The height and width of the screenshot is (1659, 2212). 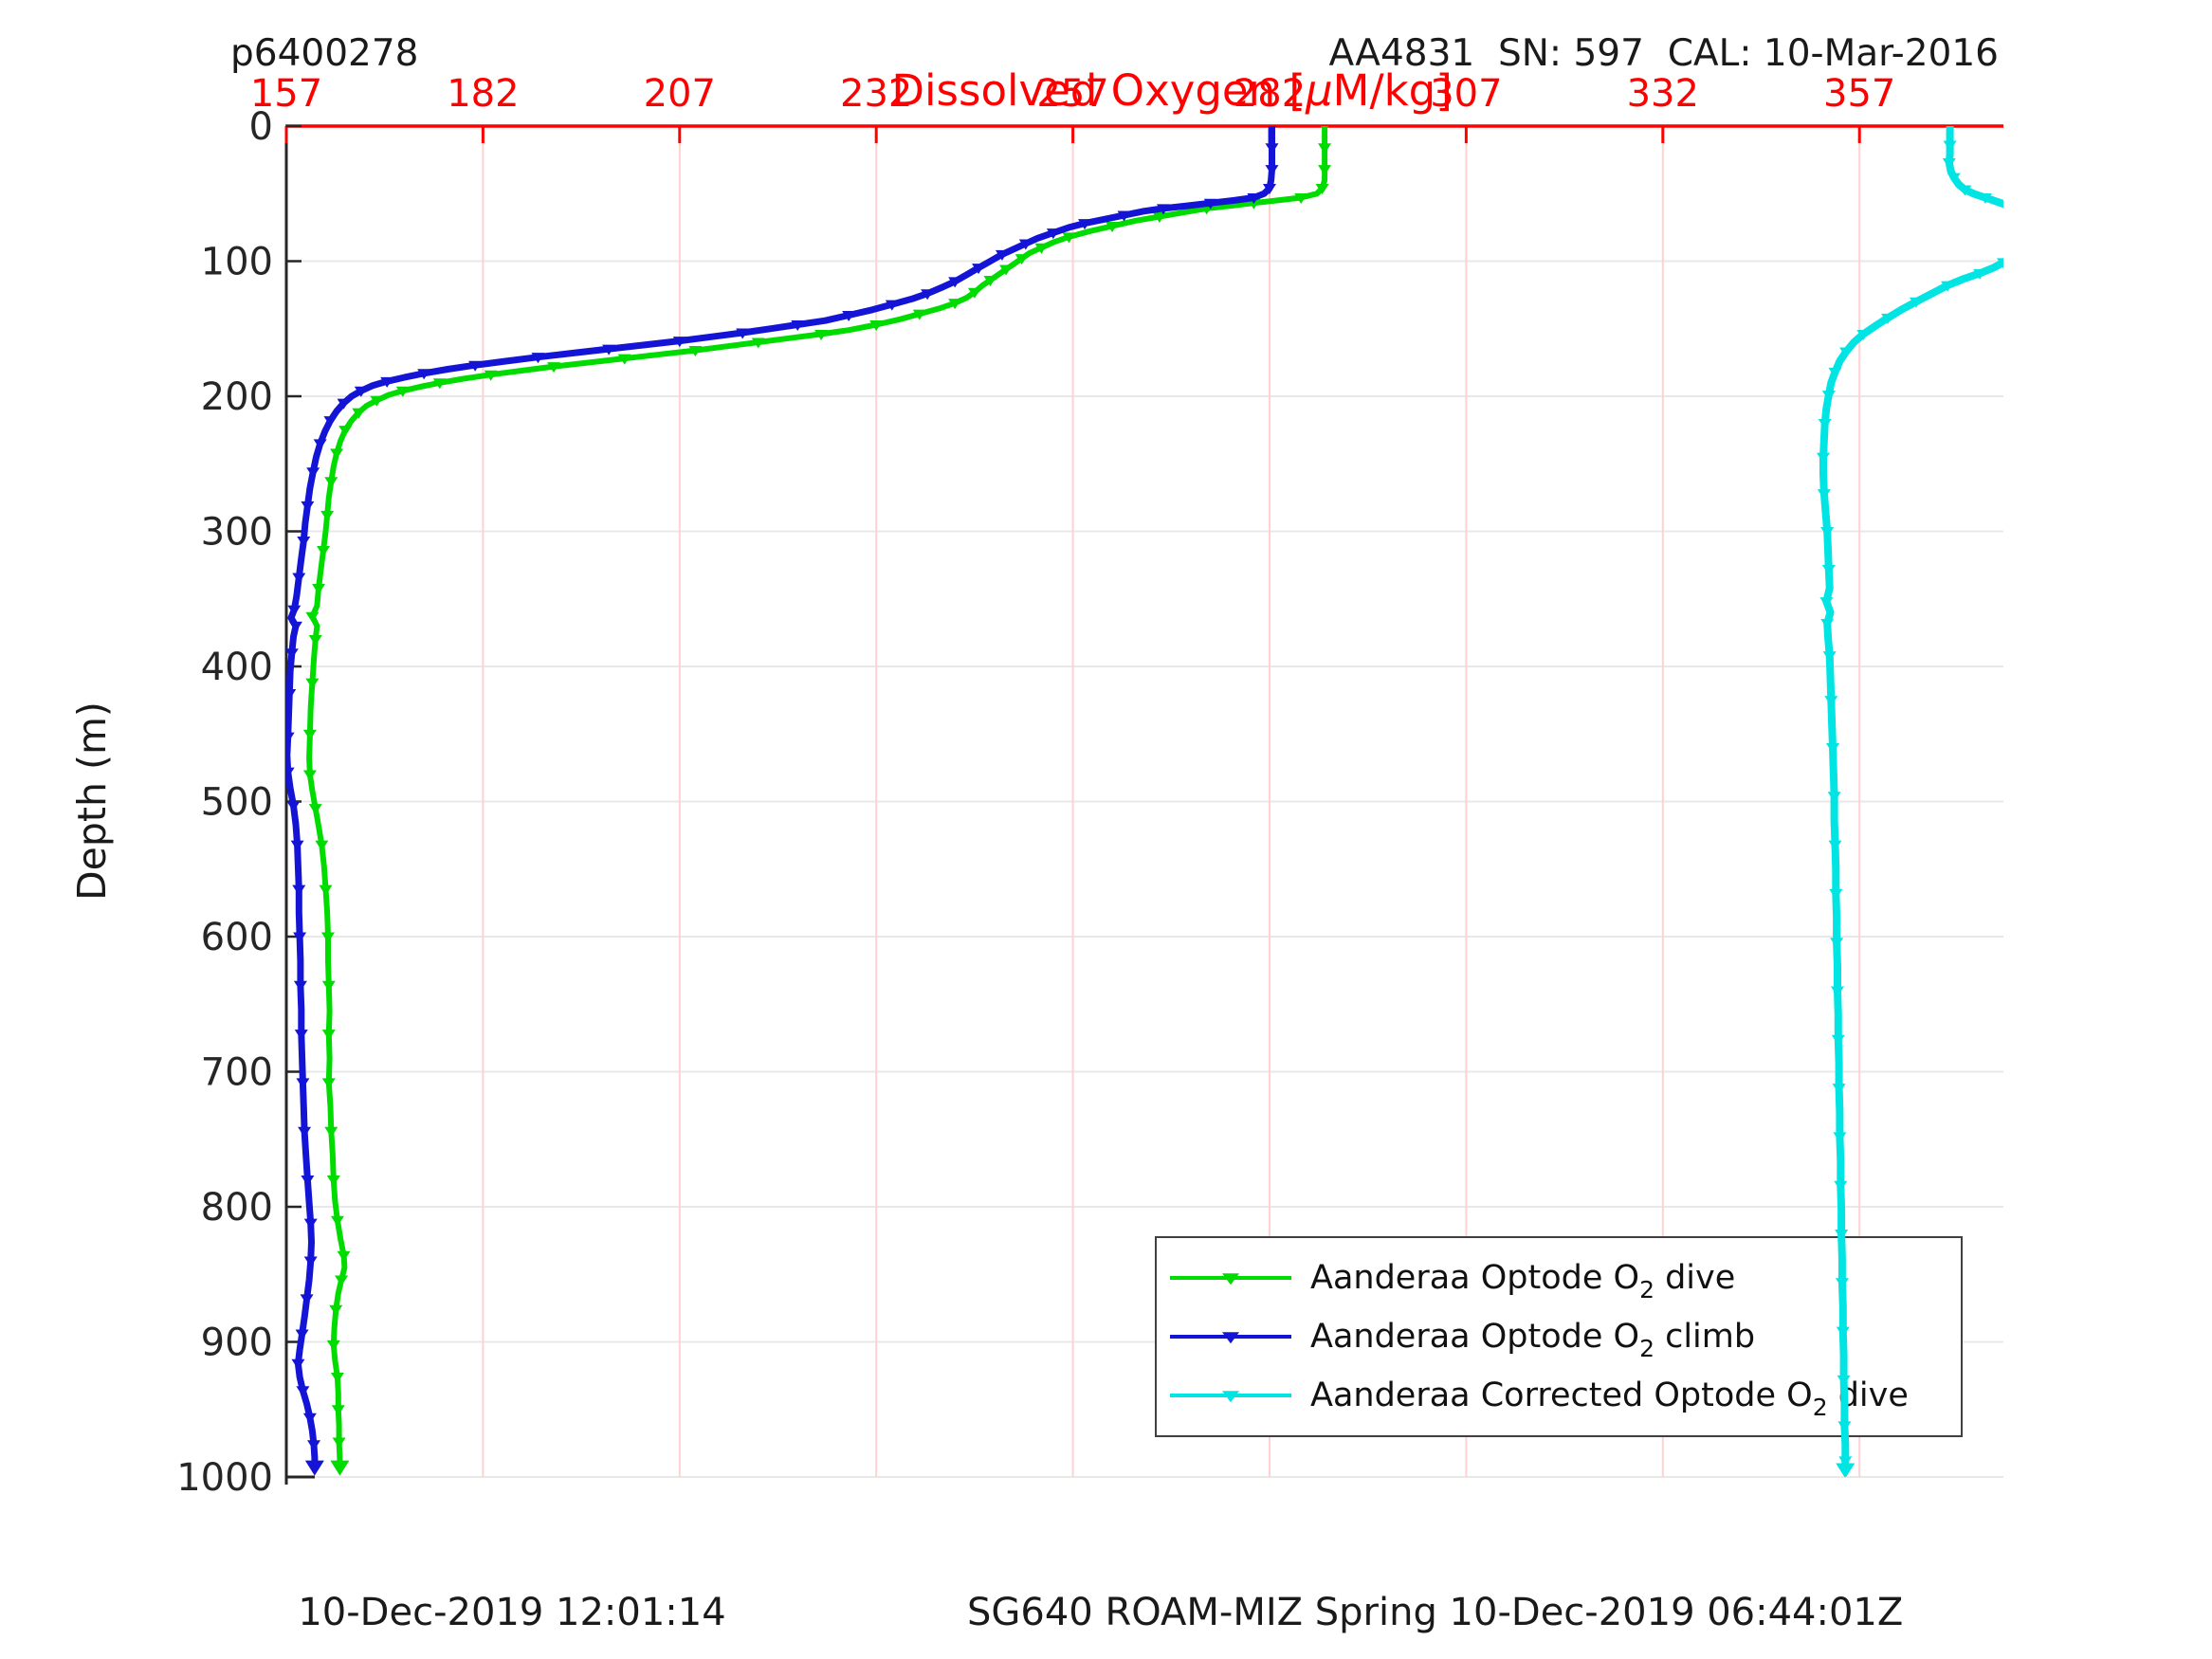 I want to click on y-tick-label: 900, so click(x=237, y=1343).